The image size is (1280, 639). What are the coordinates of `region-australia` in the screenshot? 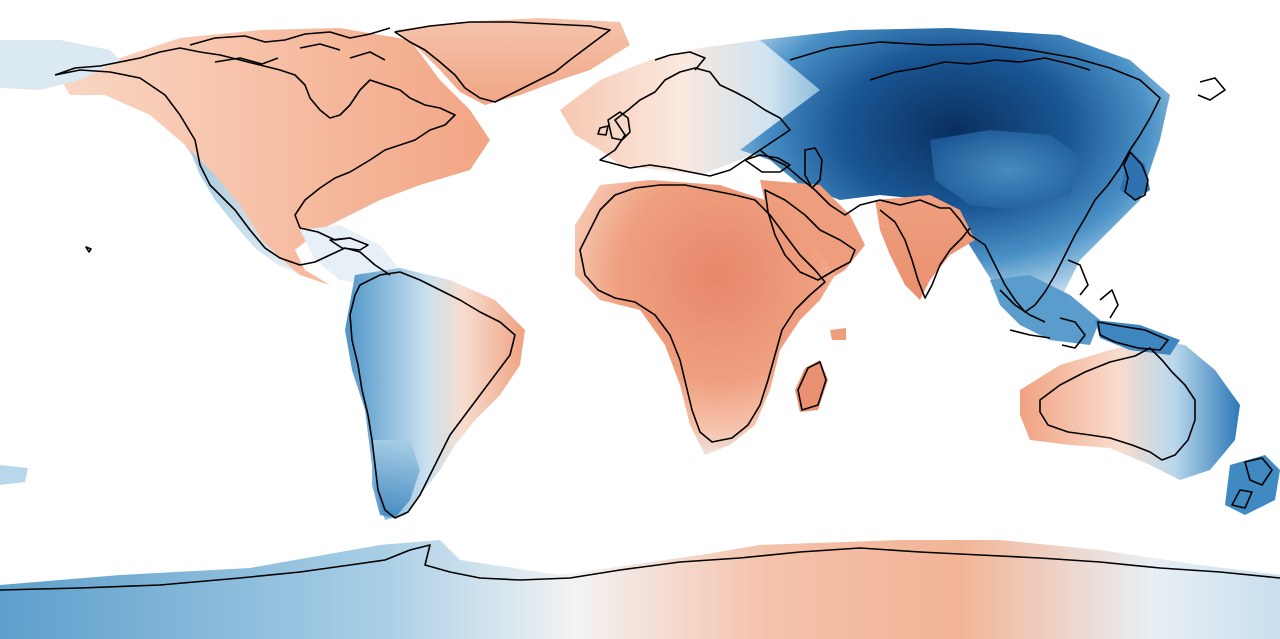 It's located at (1130, 410).